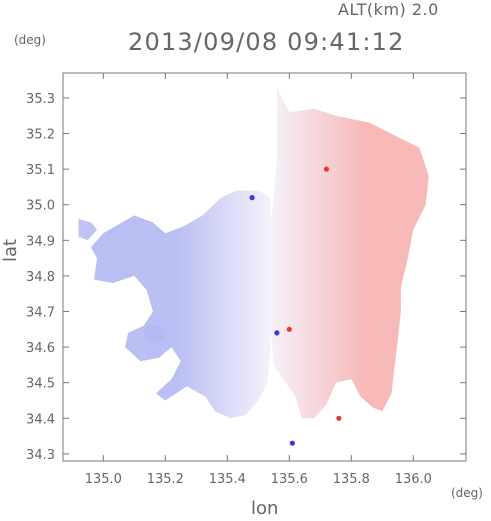  Describe the element at coordinates (289, 479) in the screenshot. I see `x-tick-label: 135.6` at that location.